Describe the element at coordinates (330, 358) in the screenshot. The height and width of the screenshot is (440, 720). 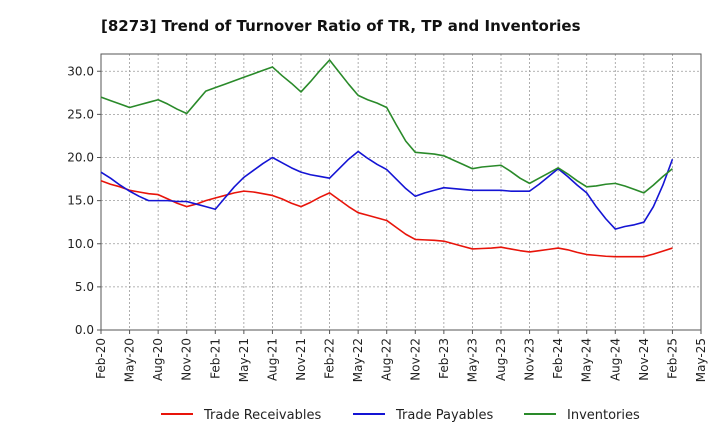
I see `x-tick-label: Feb-22` at that location.